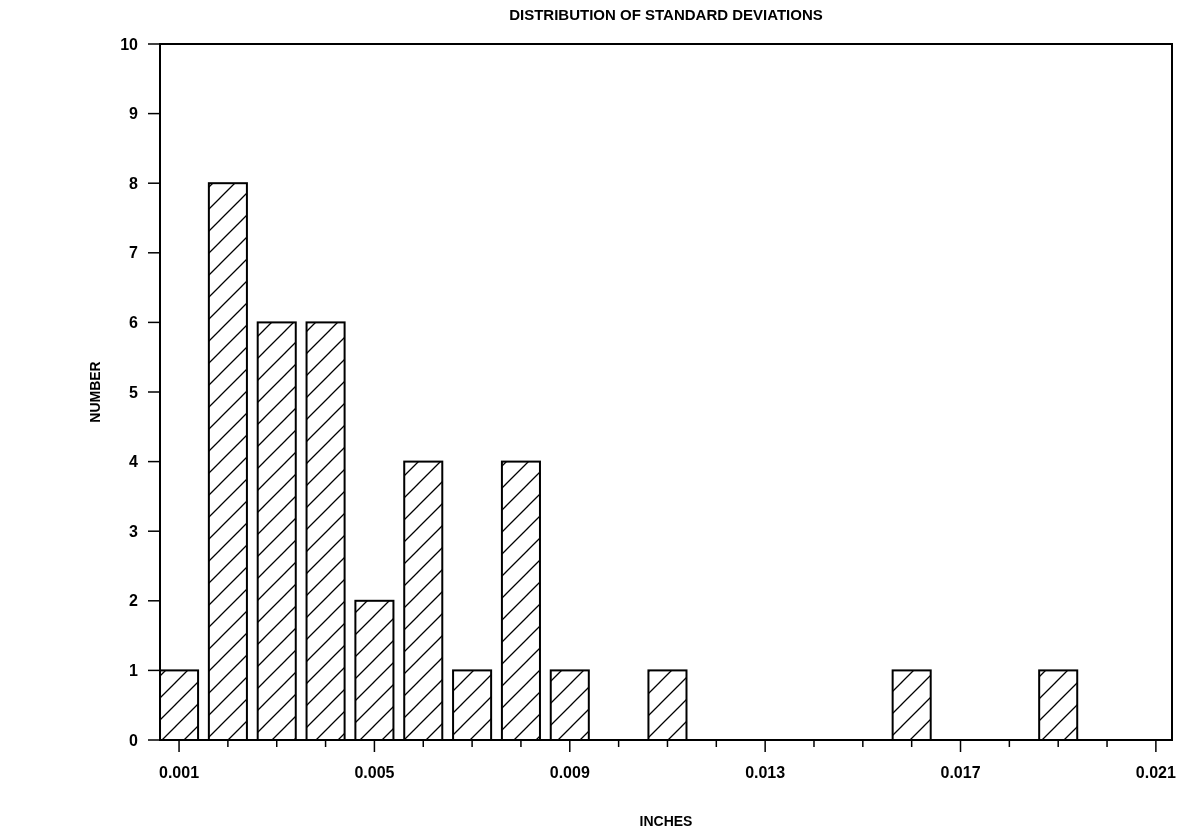 This screenshot has width=1194, height=829. I want to click on x-tick-label: 0.013, so click(765, 772).